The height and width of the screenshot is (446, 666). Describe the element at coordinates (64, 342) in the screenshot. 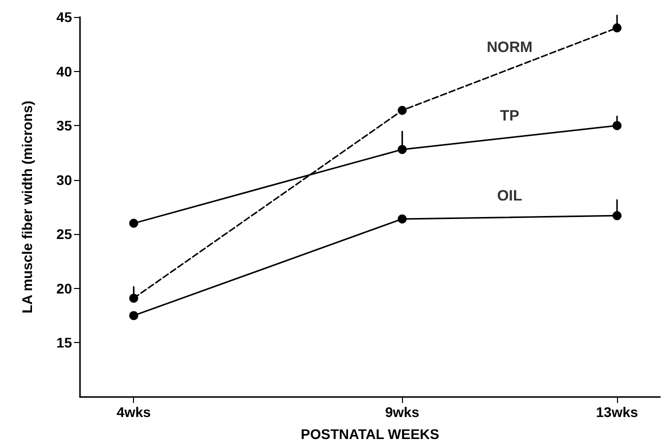

I see `y-tick-label: 15` at that location.